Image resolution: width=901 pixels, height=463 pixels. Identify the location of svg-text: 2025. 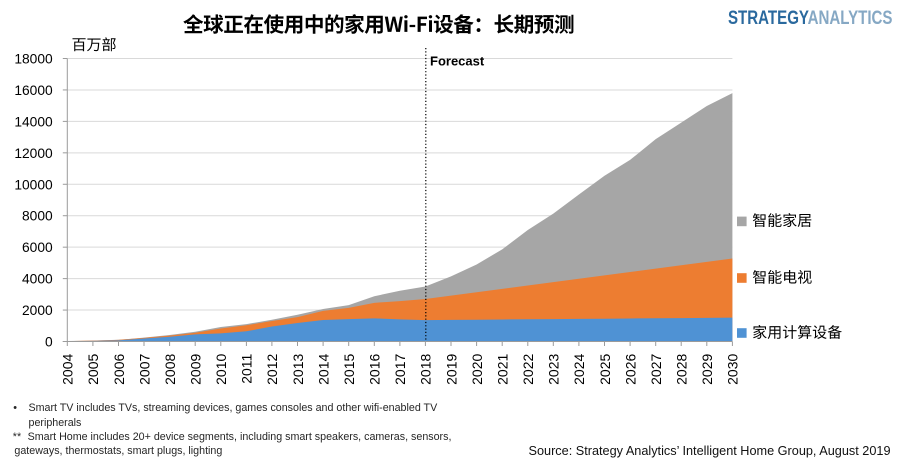
(605, 368).